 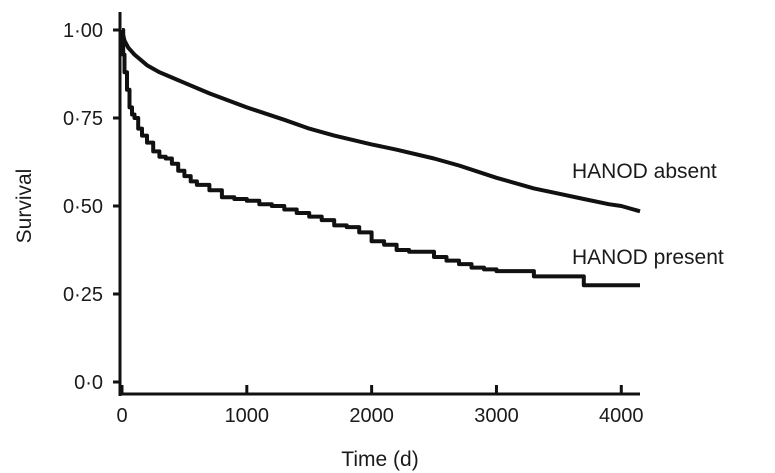 What do you see at coordinates (88, 383) in the screenshot?
I see `y-tick-label-0: 0·0` at bounding box center [88, 383].